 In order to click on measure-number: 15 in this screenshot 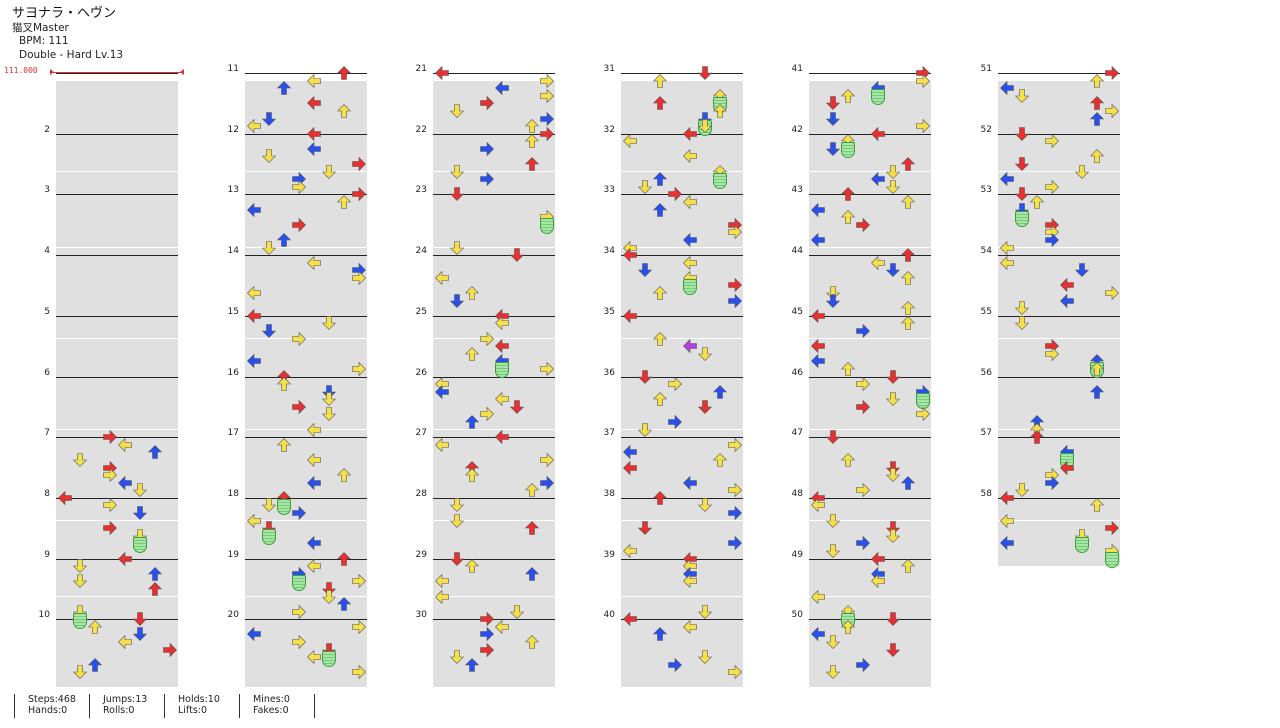, I will do `click(233, 311)`.